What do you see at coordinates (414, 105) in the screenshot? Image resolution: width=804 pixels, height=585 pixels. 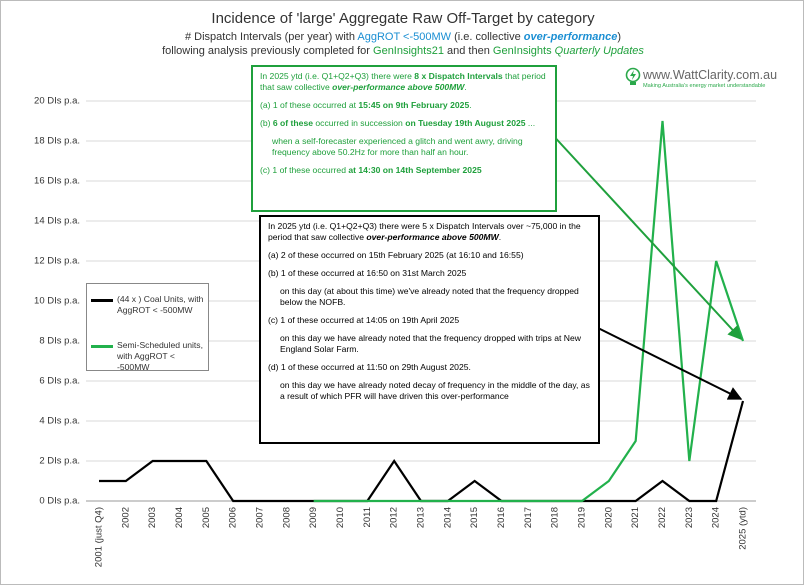 I see `annotation-text: 15:45 on 9th February 2025` at bounding box center [414, 105].